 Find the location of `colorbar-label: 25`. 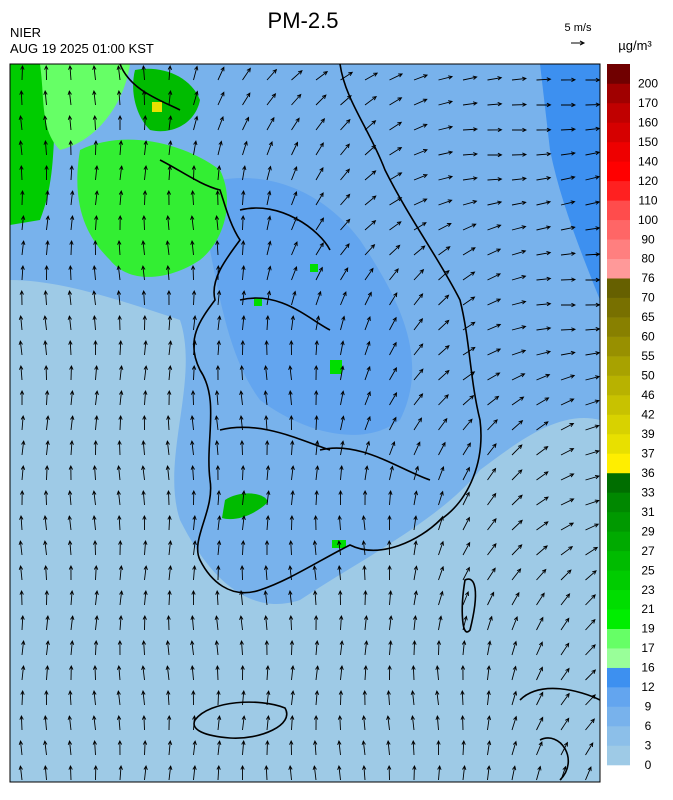

colorbar-label: 25 is located at coordinates (648, 570).